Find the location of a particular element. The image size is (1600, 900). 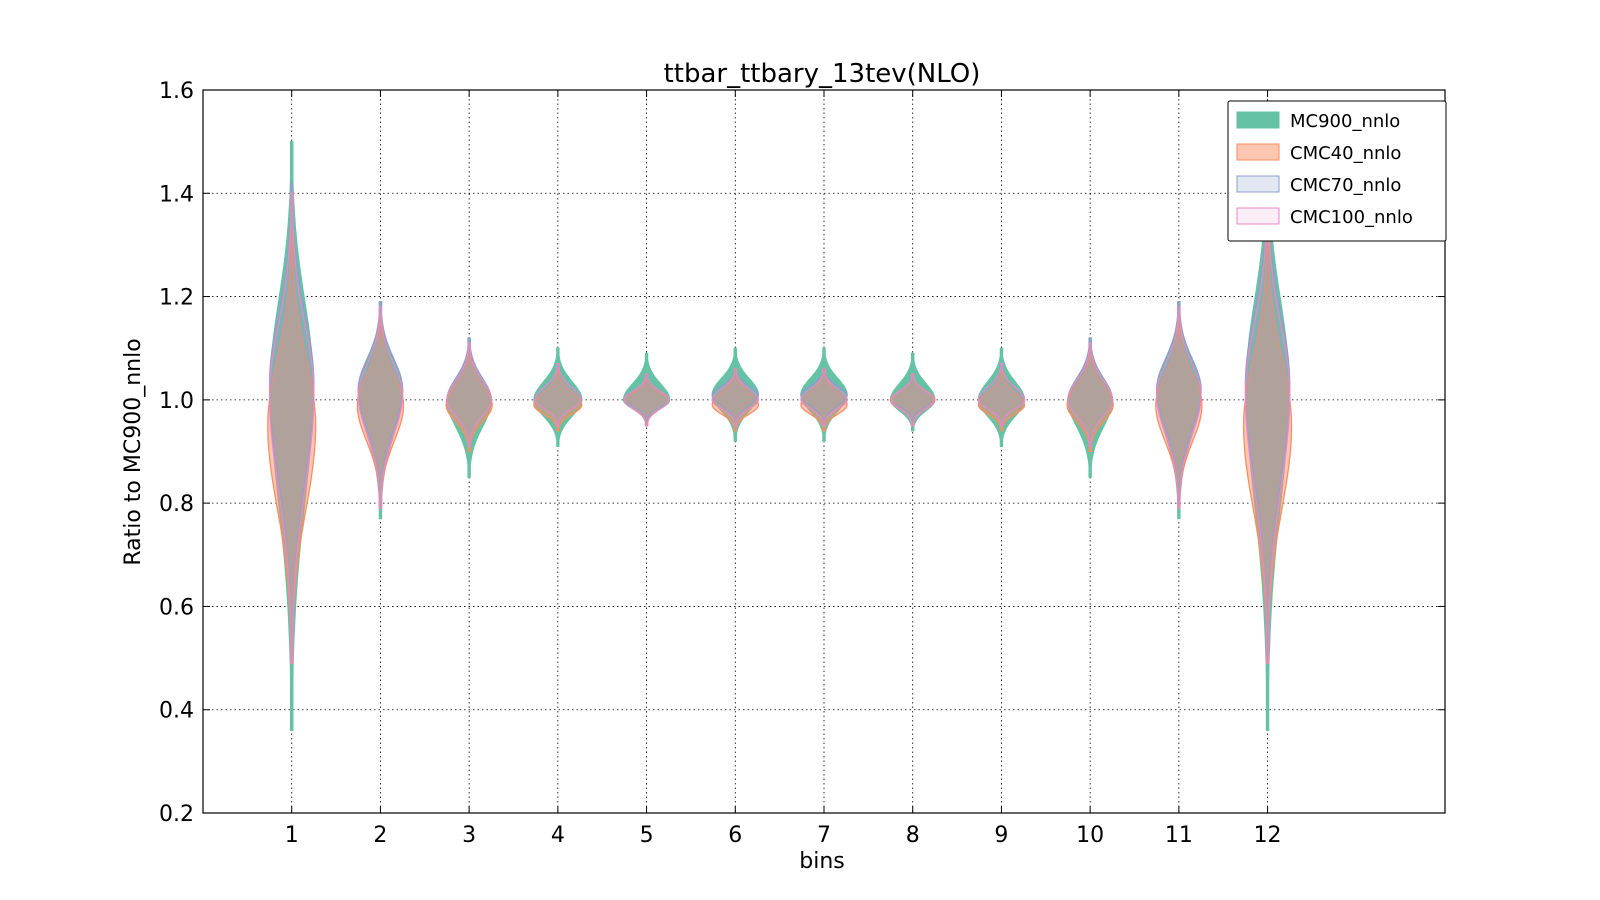

x-tick-label: 2 is located at coordinates (380, 835).